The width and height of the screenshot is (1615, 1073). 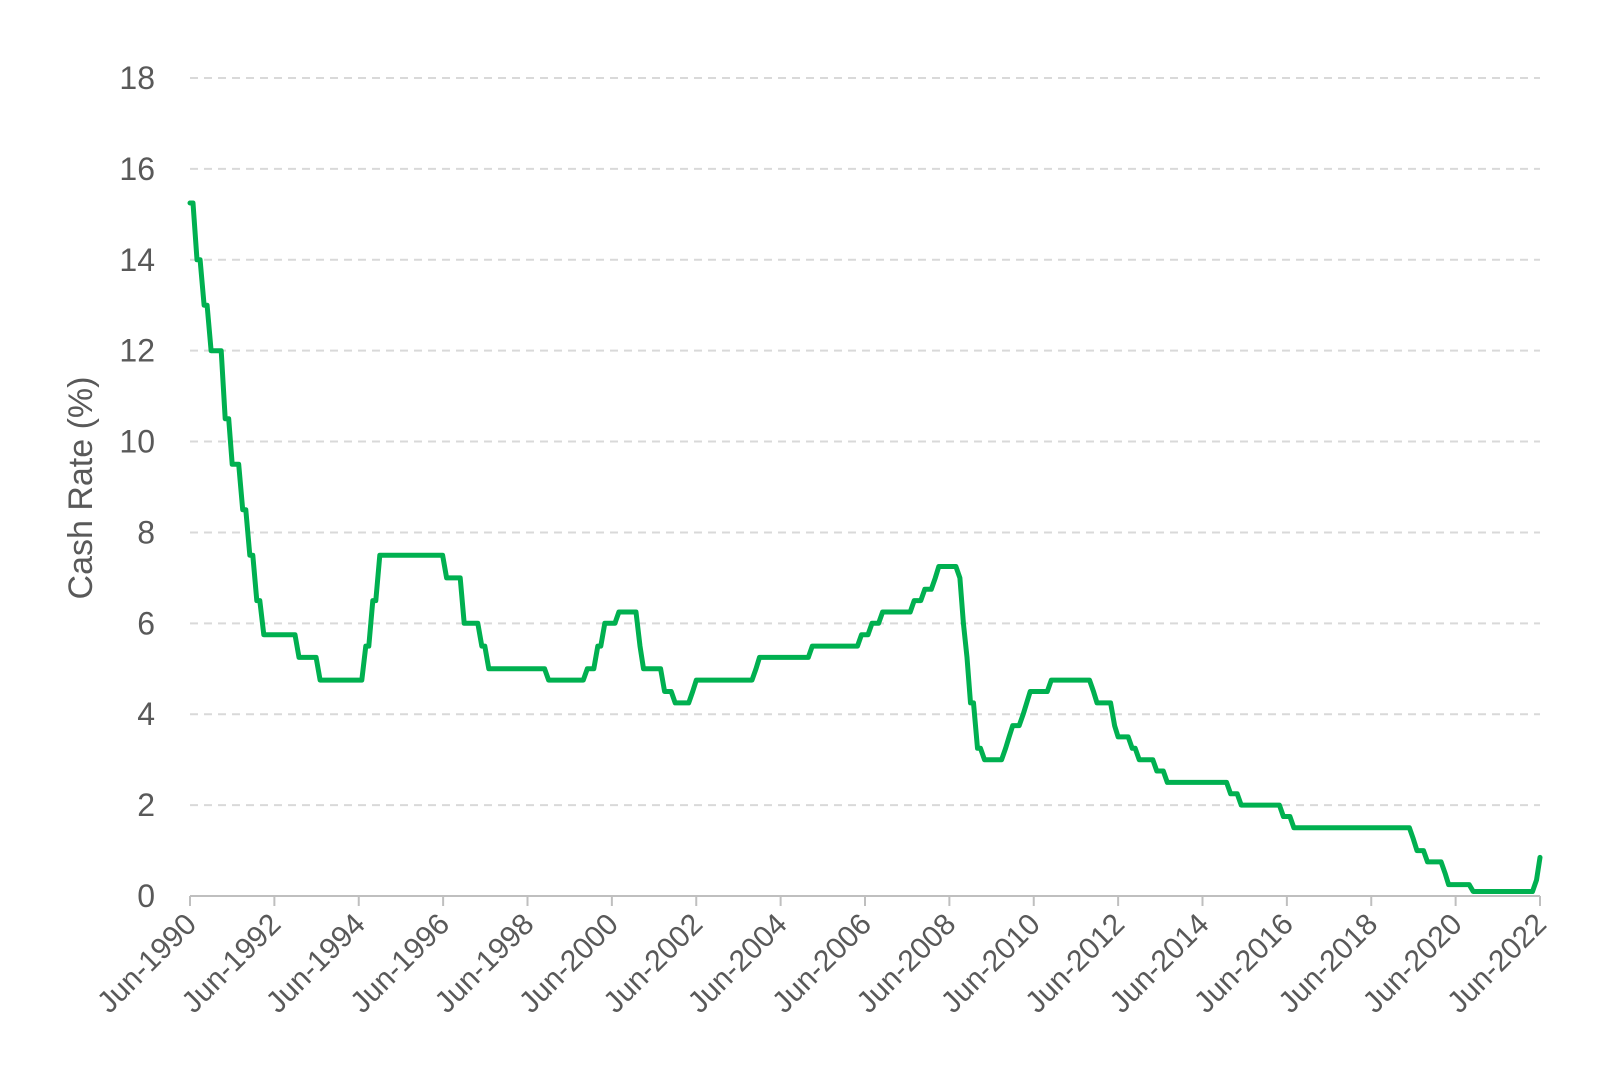 I want to click on y-tick-label: 12, so click(x=137, y=351).